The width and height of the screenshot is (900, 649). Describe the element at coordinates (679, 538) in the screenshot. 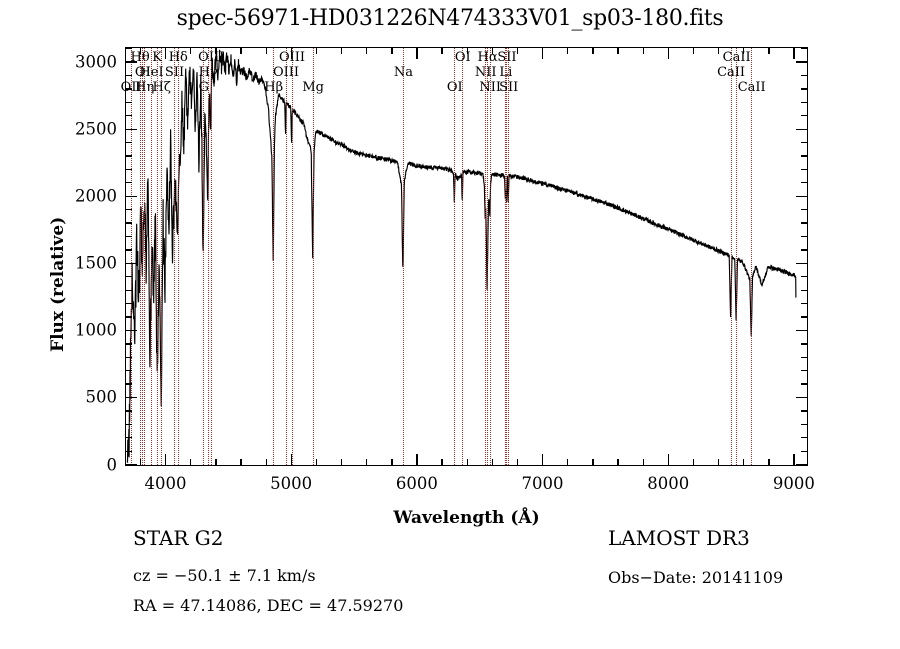

I see `survey-release-label: LAMOST DR3` at that location.